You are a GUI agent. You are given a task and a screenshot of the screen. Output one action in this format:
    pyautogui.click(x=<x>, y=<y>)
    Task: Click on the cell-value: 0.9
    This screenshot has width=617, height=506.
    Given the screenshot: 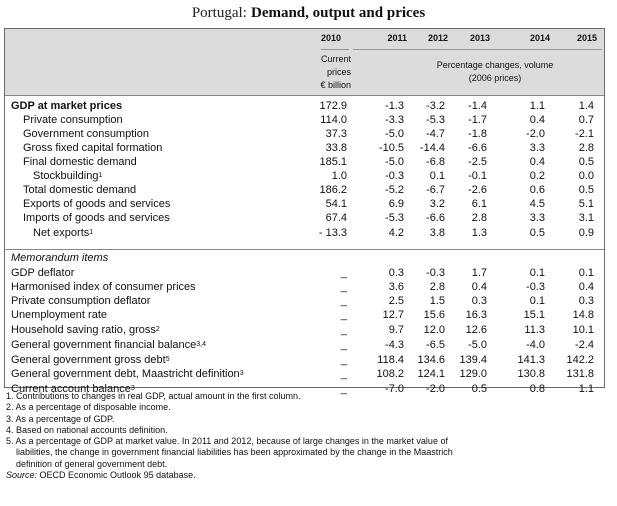 What is the action you would take?
    pyautogui.click(x=586, y=233)
    